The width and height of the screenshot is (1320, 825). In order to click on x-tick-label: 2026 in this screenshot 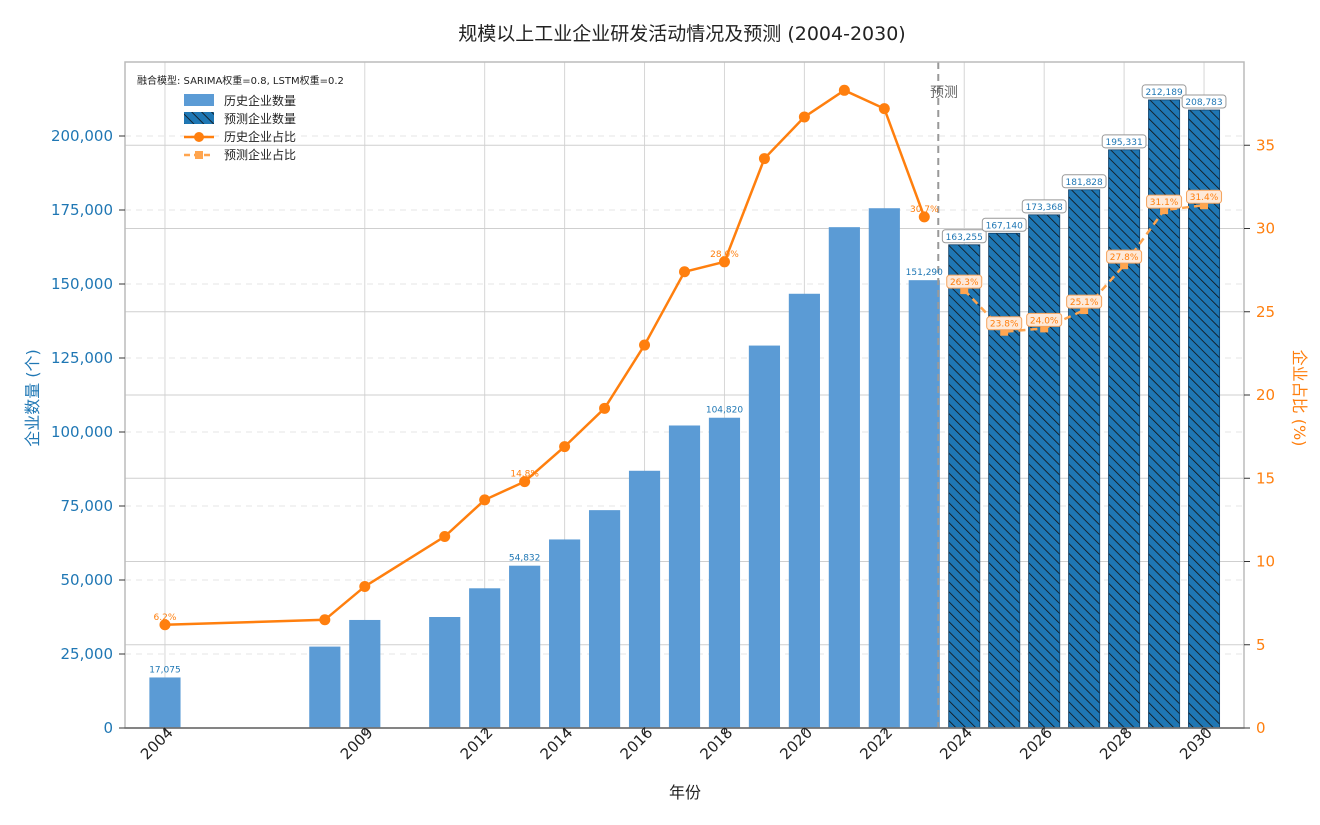, I will do `click(1036, 744)`.